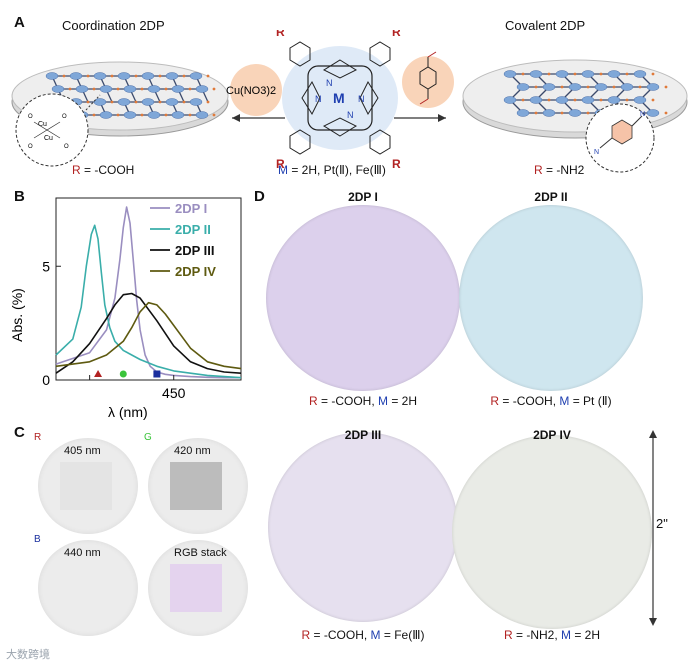 This screenshot has height=667, width=700. What do you see at coordinates (195, 250) in the screenshot?
I see `legend-label-3: 2DP III` at bounding box center [195, 250].